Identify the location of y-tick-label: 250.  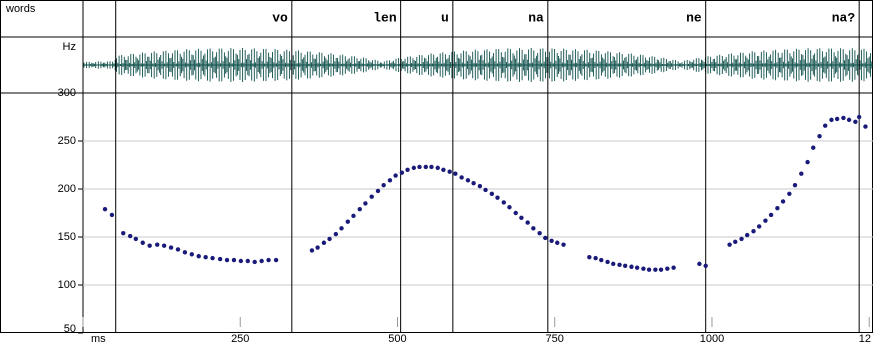
(67, 141).